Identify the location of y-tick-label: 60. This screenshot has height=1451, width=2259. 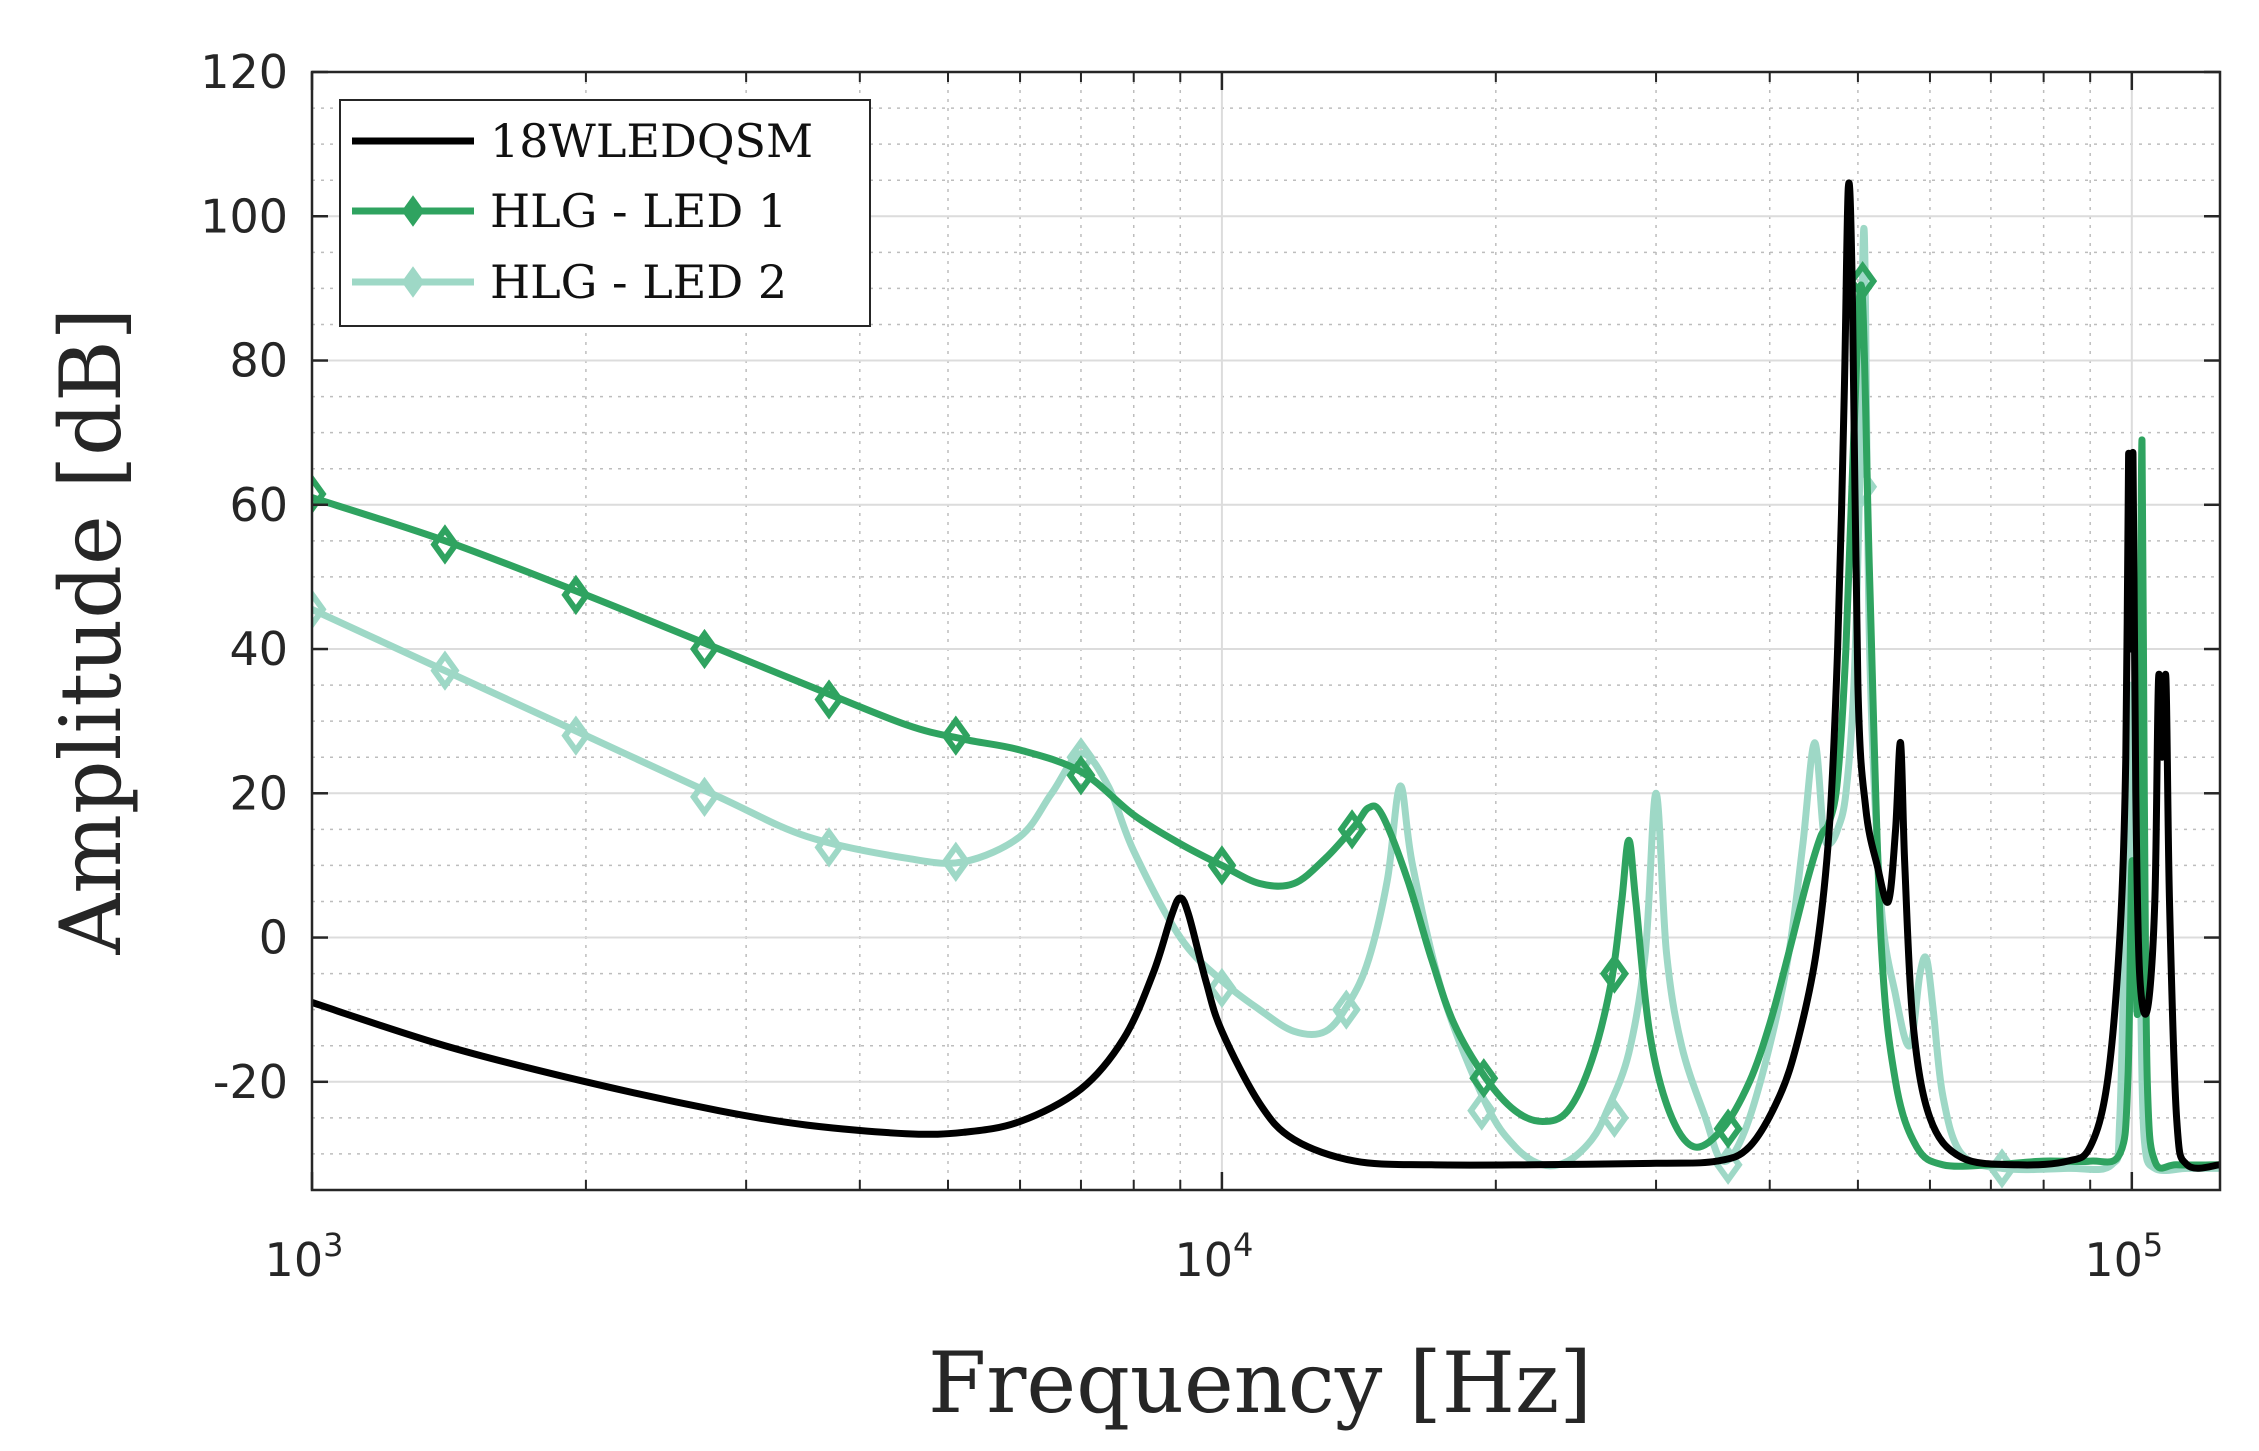
(258, 505).